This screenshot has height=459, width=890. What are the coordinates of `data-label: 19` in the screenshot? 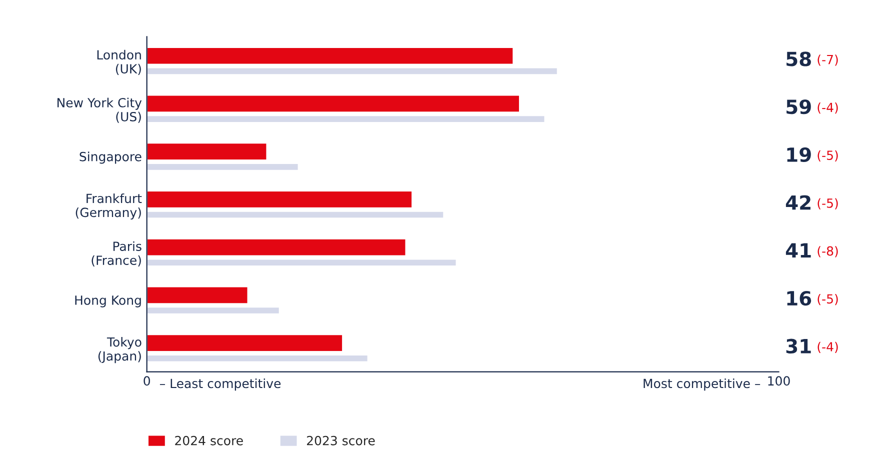 It's located at (799, 154).